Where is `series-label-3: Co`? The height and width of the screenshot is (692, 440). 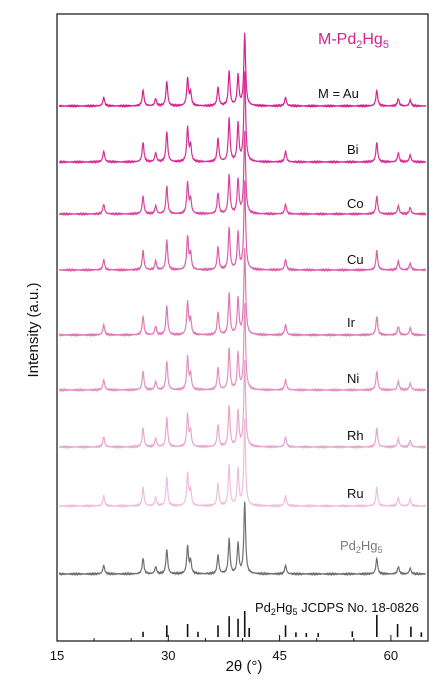
series-label-3: Co is located at coordinates (355, 203).